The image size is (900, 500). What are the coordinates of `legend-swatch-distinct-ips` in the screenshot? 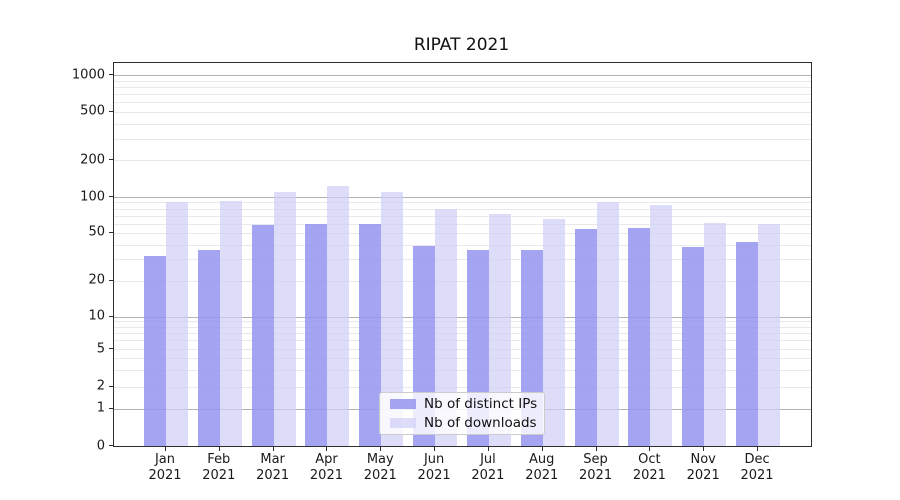 It's located at (403, 404).